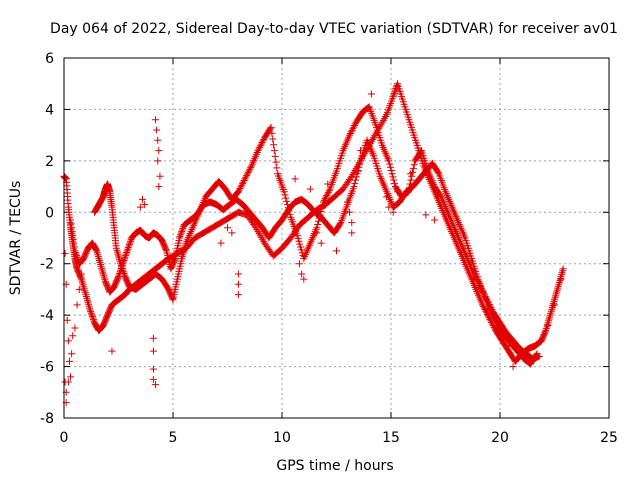 The width and height of the screenshot is (640, 480). I want to click on y-tick-label: 2, so click(49, 162).